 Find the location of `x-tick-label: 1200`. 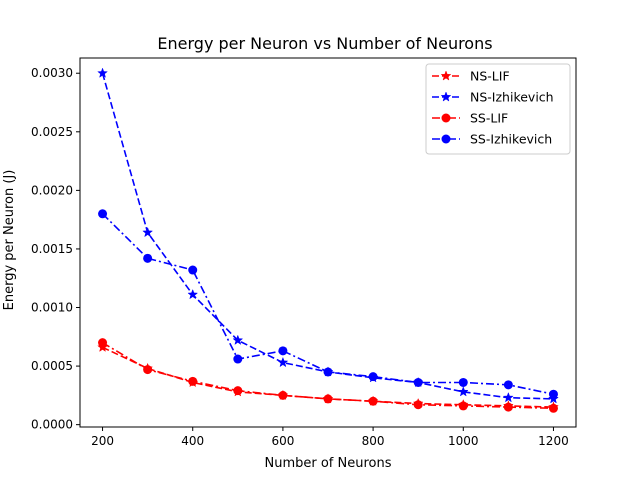

x-tick-label: 1200 is located at coordinates (553, 441).